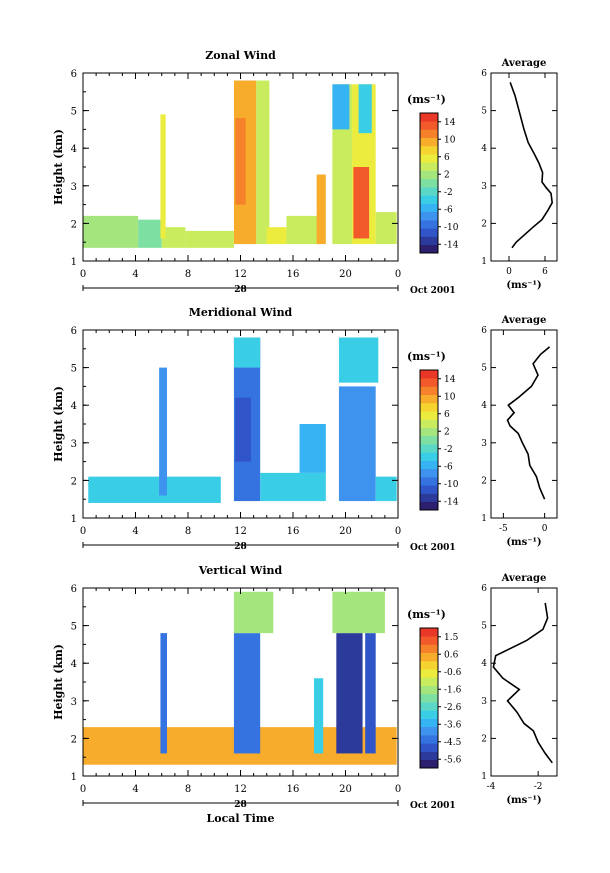  What do you see at coordinates (241, 818) in the screenshot?
I see `x-axis-label: Local Time` at bounding box center [241, 818].